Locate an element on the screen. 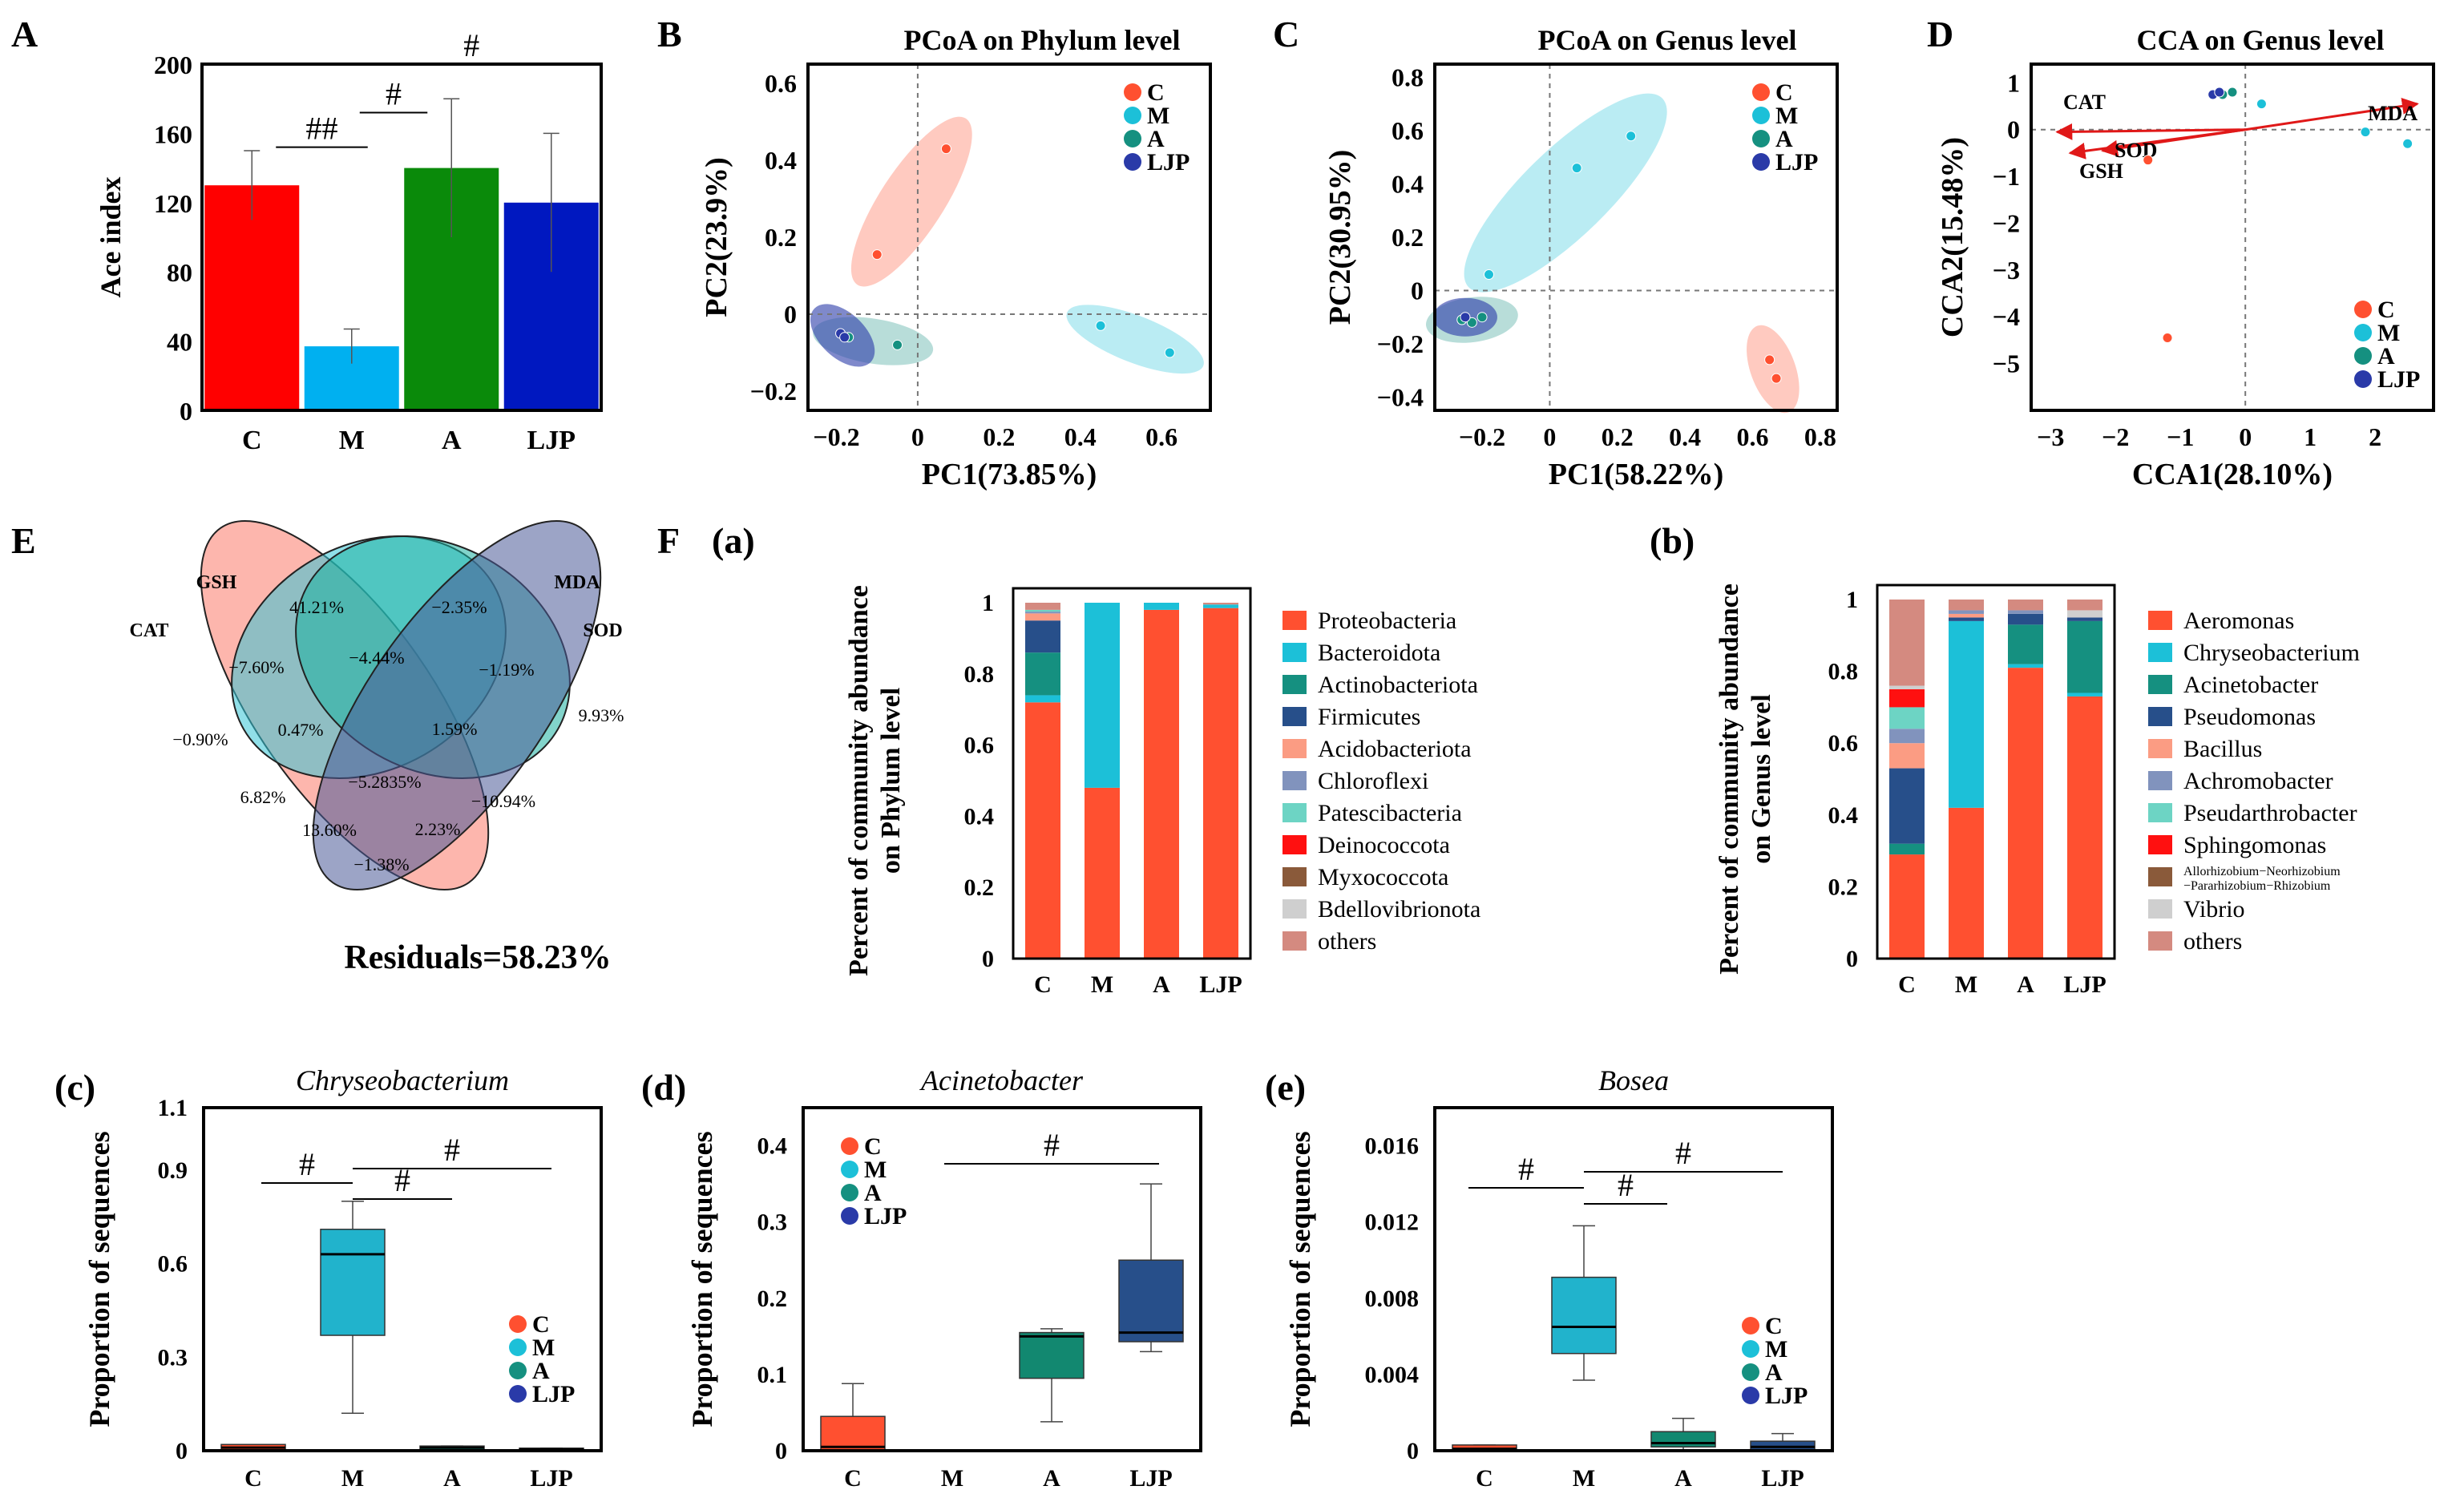 Image resolution: width=2464 pixels, height=1498 pixels. significance-mark-e: # is located at coordinates (1526, 1169).